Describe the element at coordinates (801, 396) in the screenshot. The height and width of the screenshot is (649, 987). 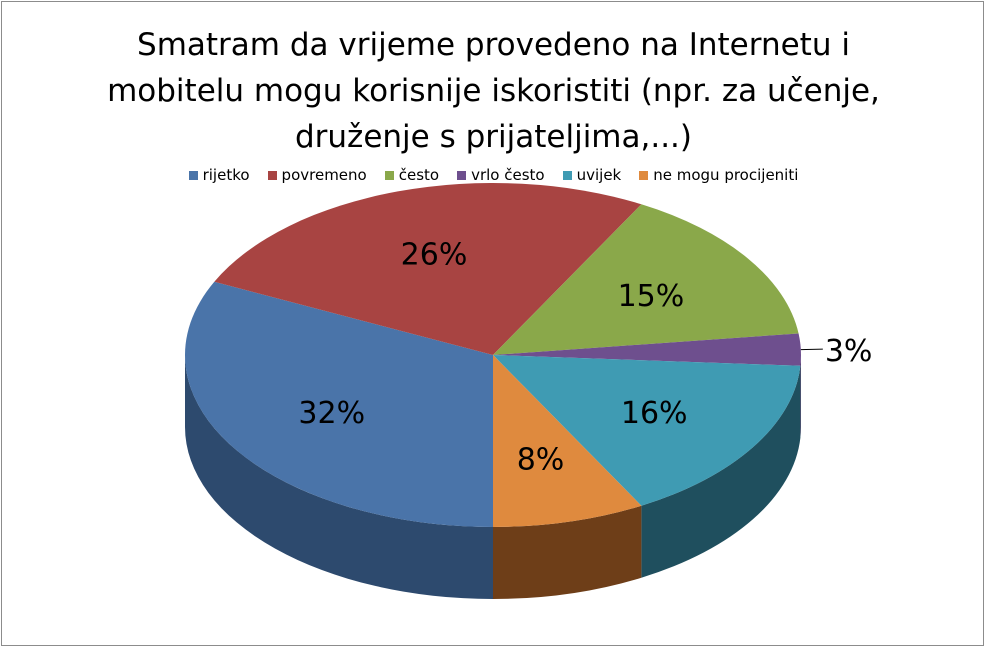
I see `pie-side-vrlo-cesto` at that location.